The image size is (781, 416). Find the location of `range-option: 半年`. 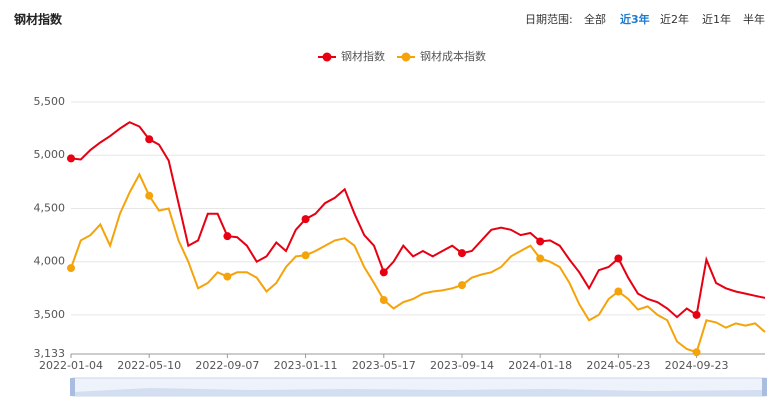

range-option: 半年 is located at coordinates (754, 19).